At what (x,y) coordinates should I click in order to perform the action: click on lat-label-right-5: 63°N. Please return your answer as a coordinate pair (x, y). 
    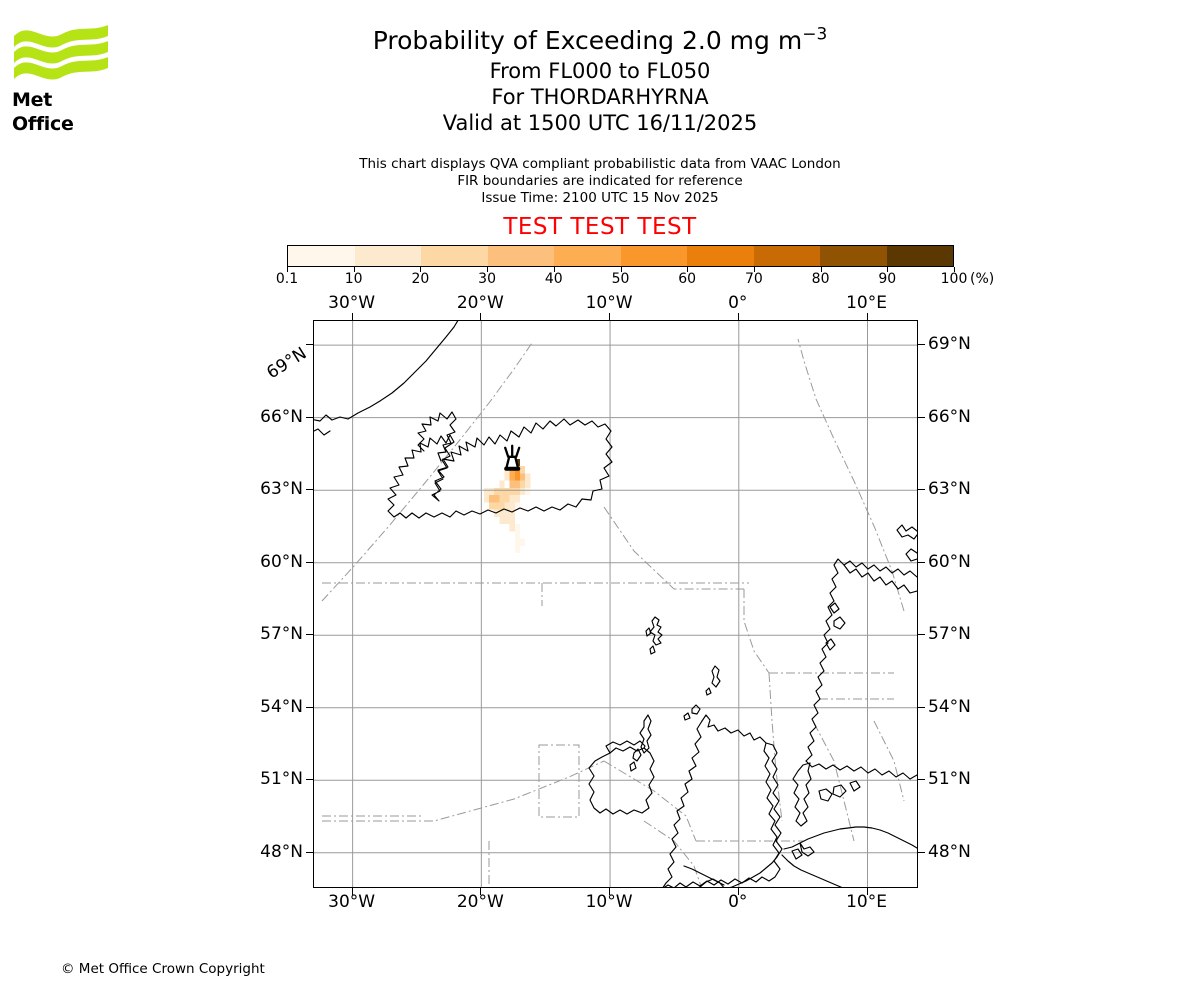
    Looking at the image, I should click on (949, 489).